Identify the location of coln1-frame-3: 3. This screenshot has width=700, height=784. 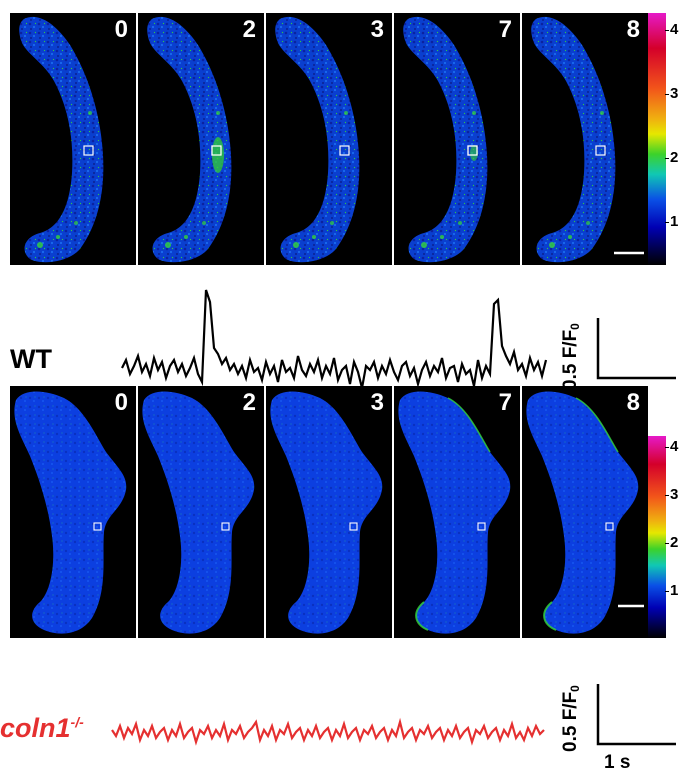
(329, 512).